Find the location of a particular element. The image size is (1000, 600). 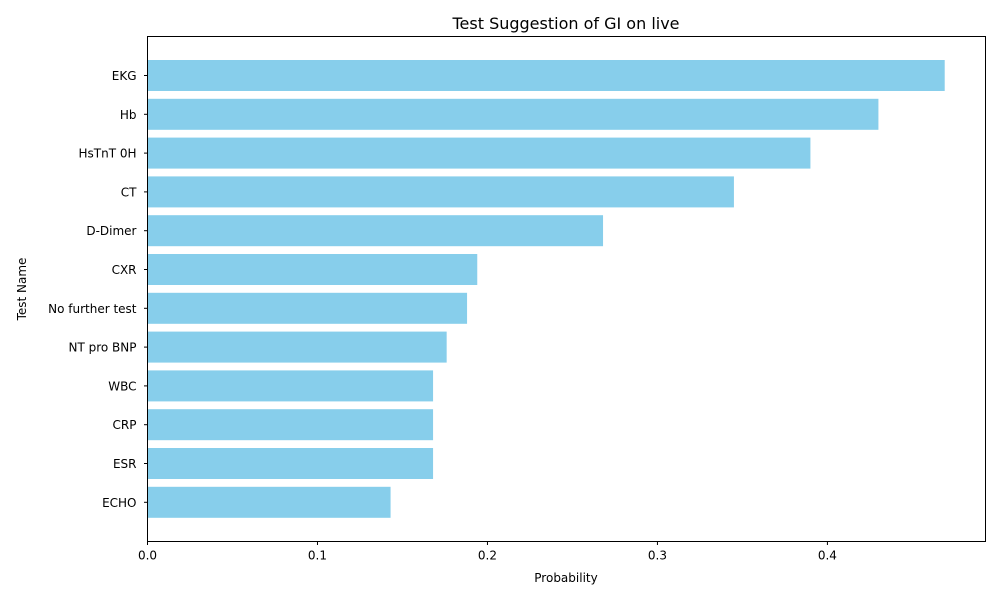

bar-hstnt-0h is located at coordinates (479, 153).